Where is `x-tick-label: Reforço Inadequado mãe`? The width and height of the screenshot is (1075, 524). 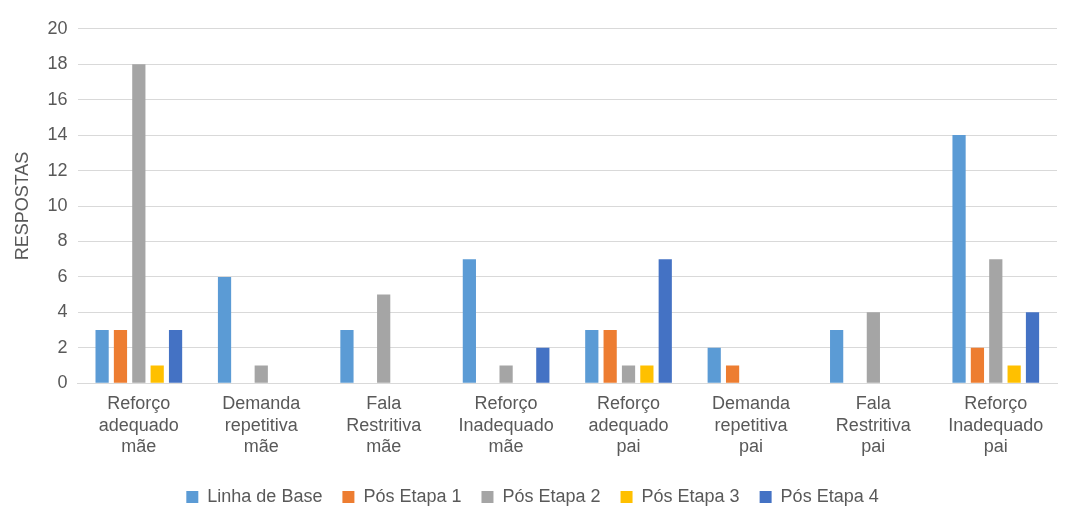 x-tick-label: Reforço Inadequado mãe is located at coordinates (506, 424).